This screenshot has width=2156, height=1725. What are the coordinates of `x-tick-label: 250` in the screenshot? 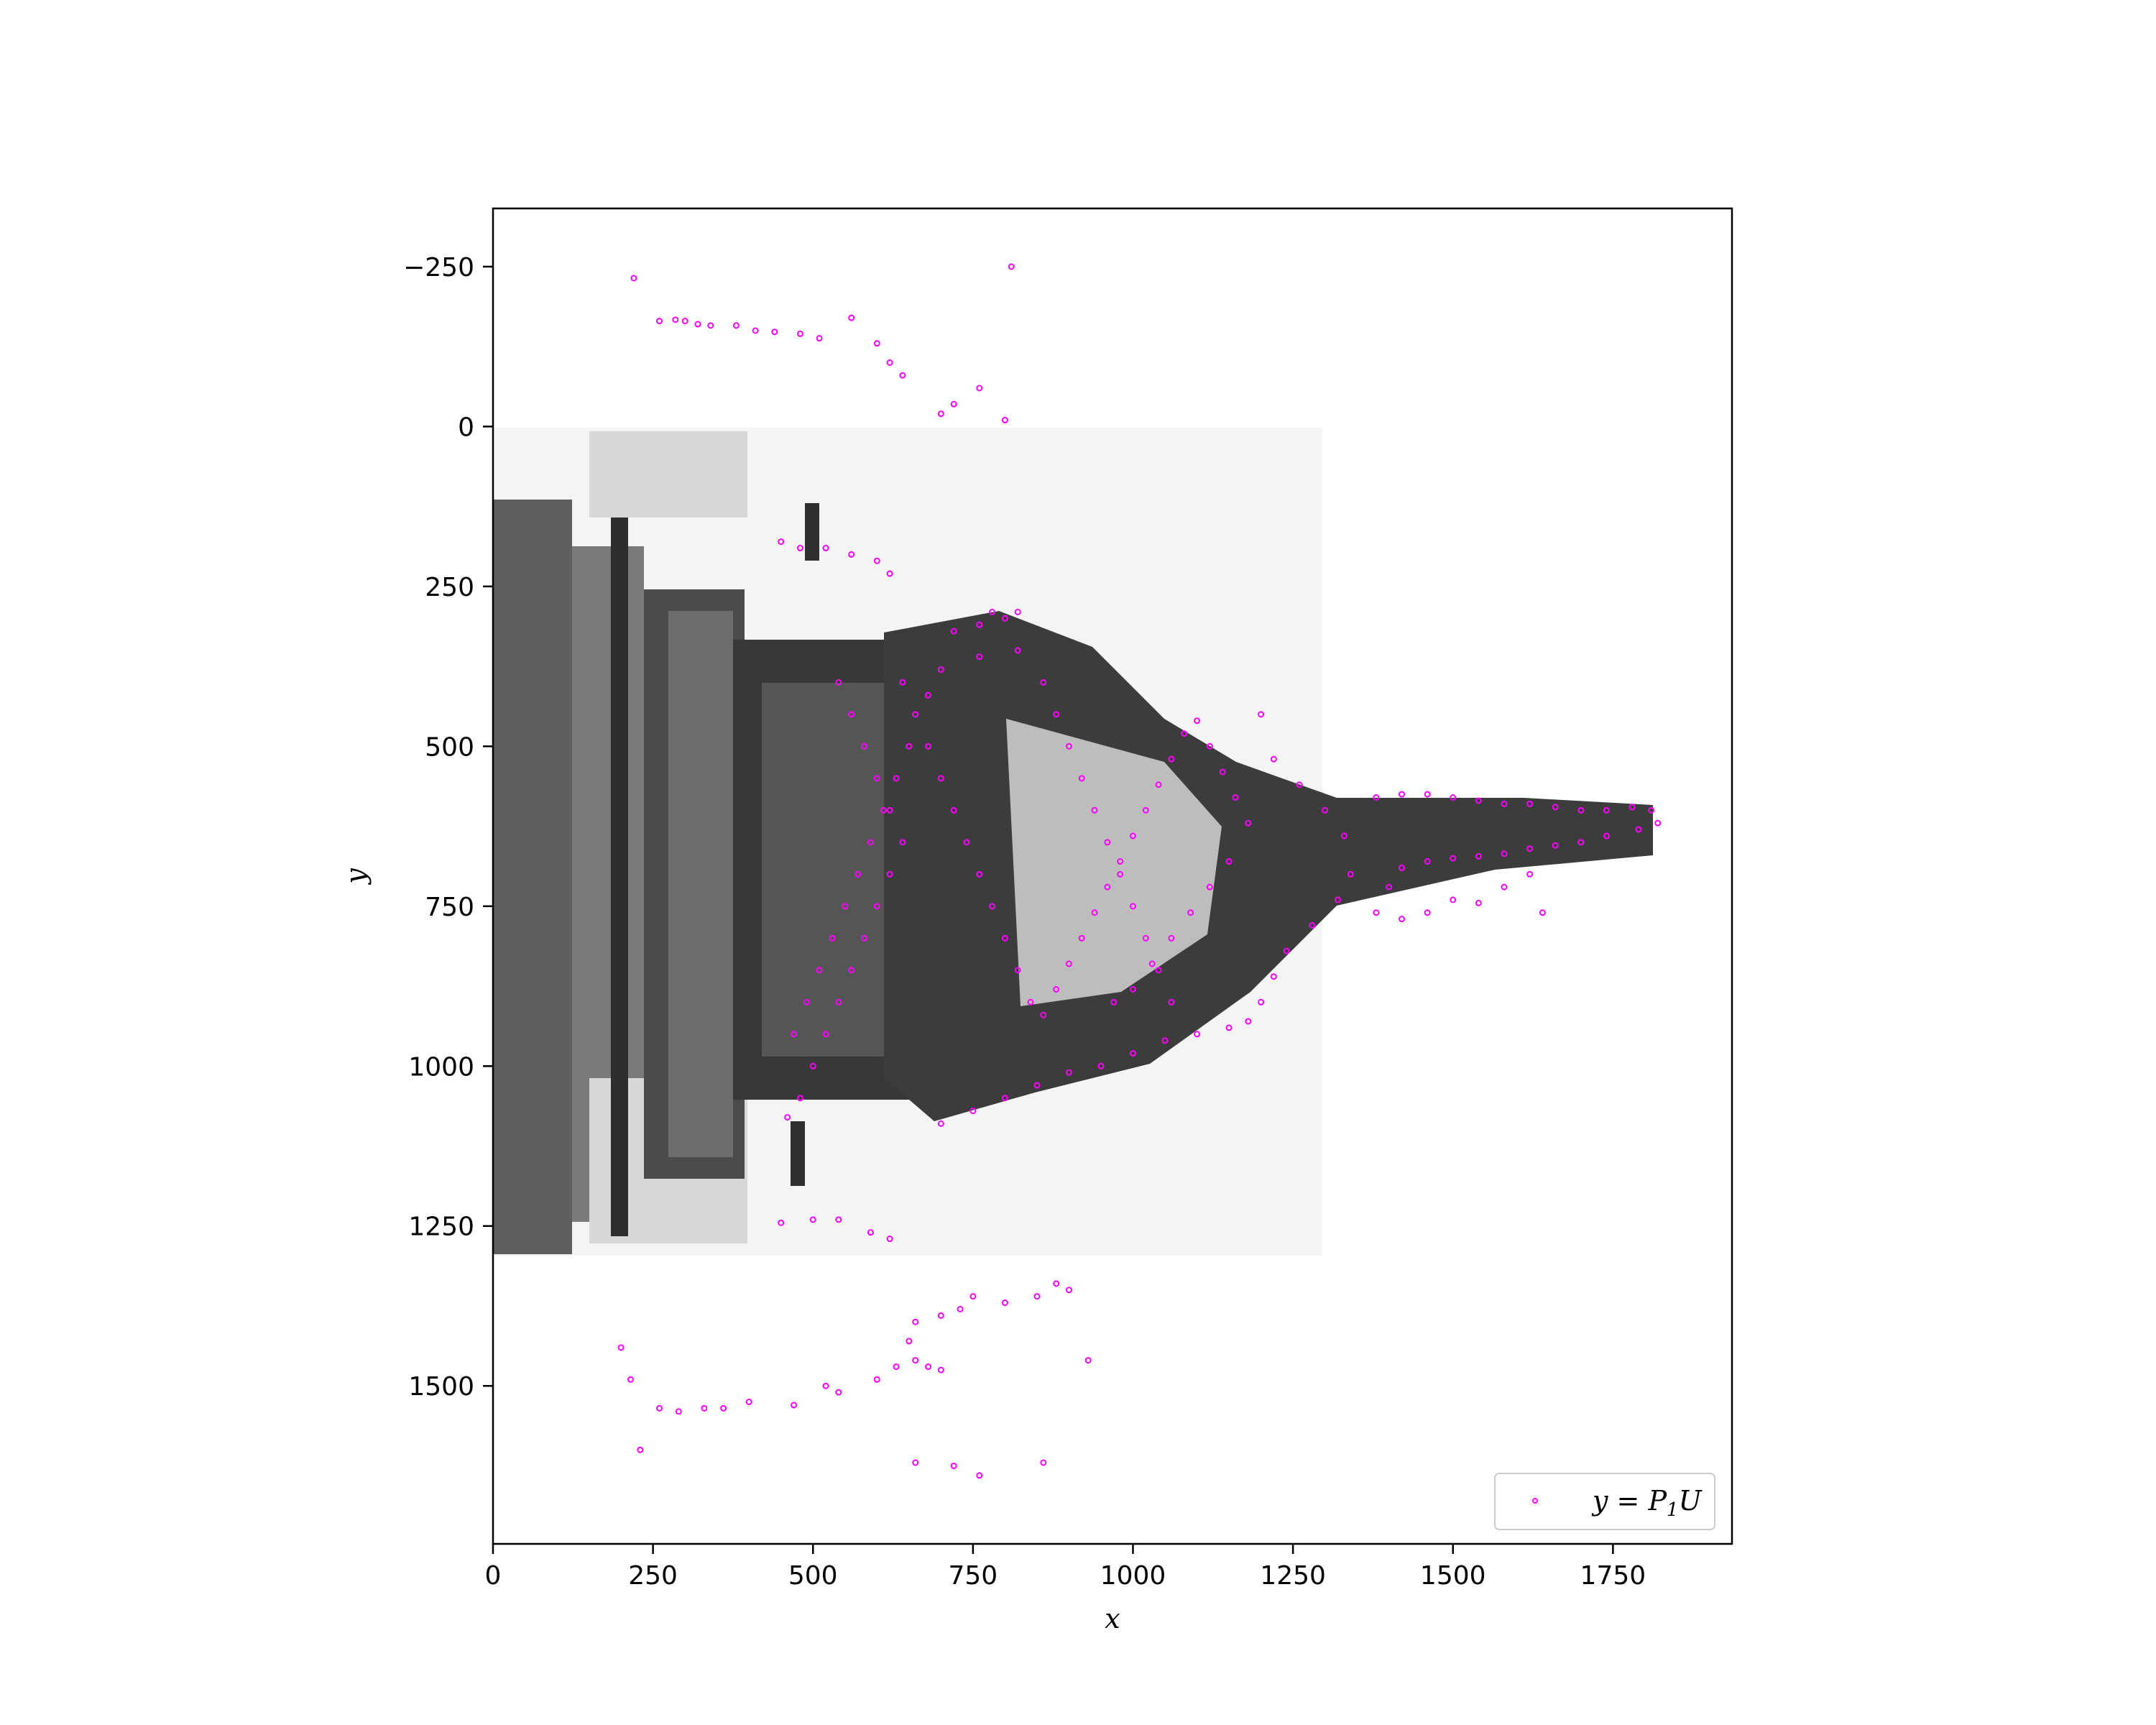 It's located at (653, 1576).